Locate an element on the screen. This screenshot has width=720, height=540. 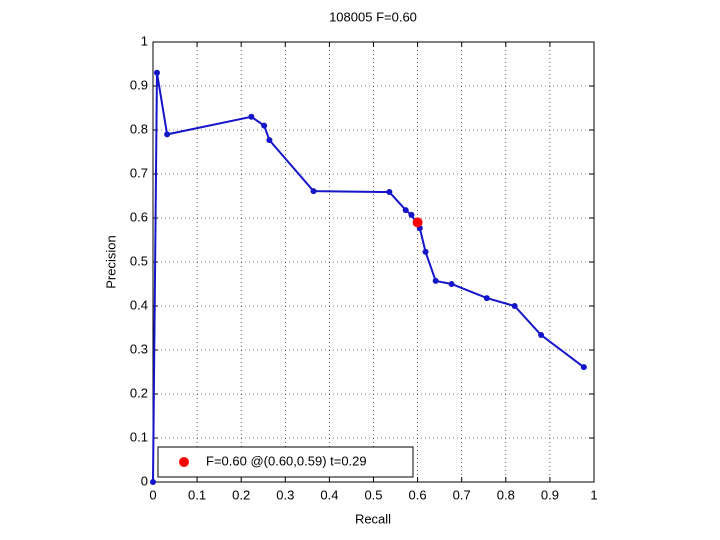
y-tick-label: 0.3 is located at coordinates (139, 348).